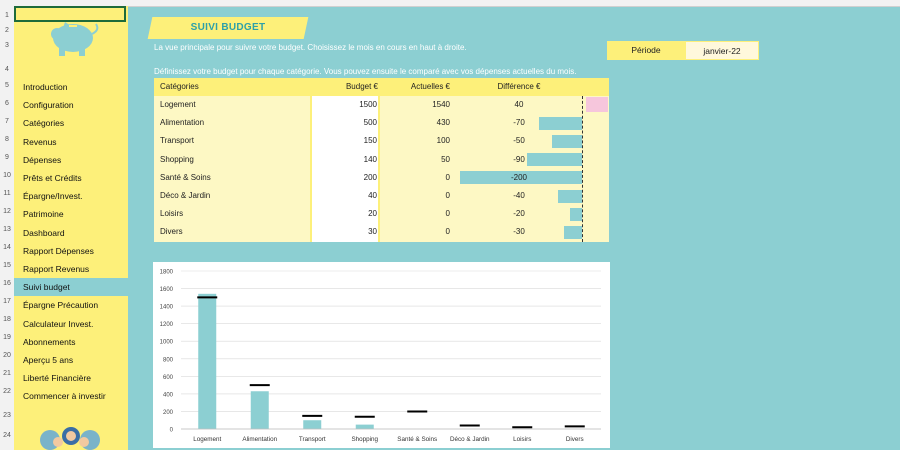 The image size is (900, 450). I want to click on category-cell: Divers, so click(171, 232).